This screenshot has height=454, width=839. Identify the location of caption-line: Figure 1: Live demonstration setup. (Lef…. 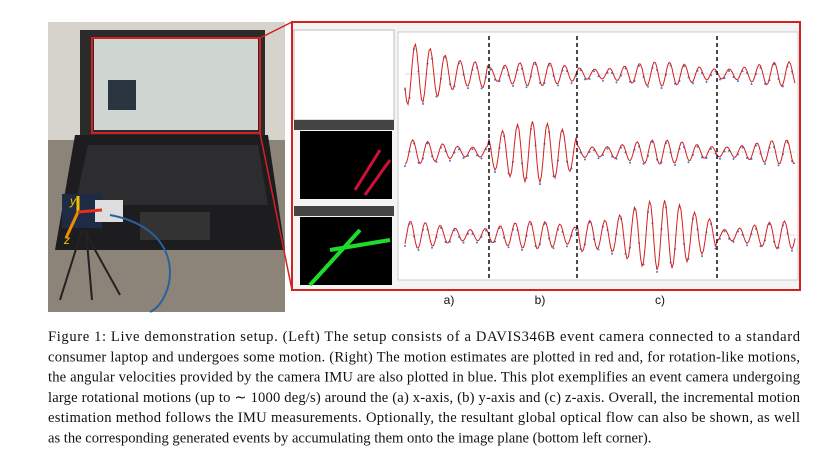
(424, 337).